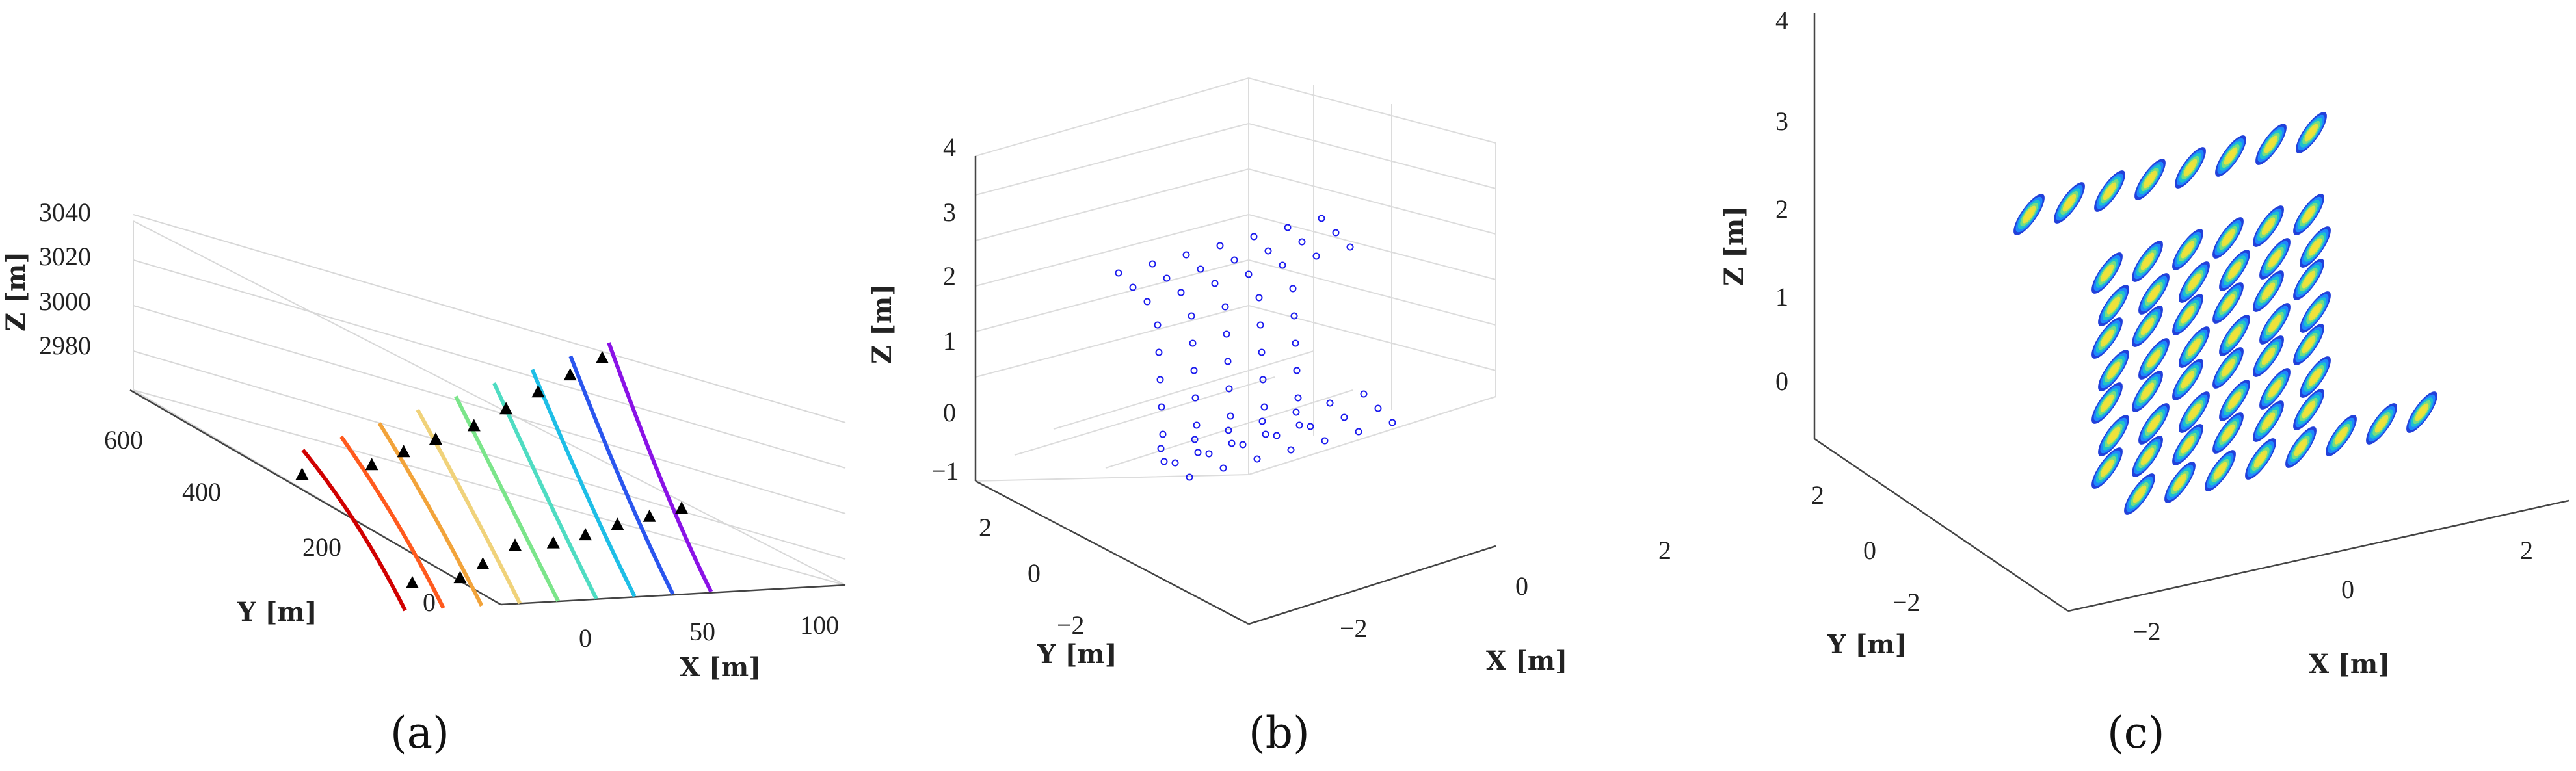 This screenshot has width=2576, height=771. I want to click on c-xlabel: X [m], so click(2349, 664).